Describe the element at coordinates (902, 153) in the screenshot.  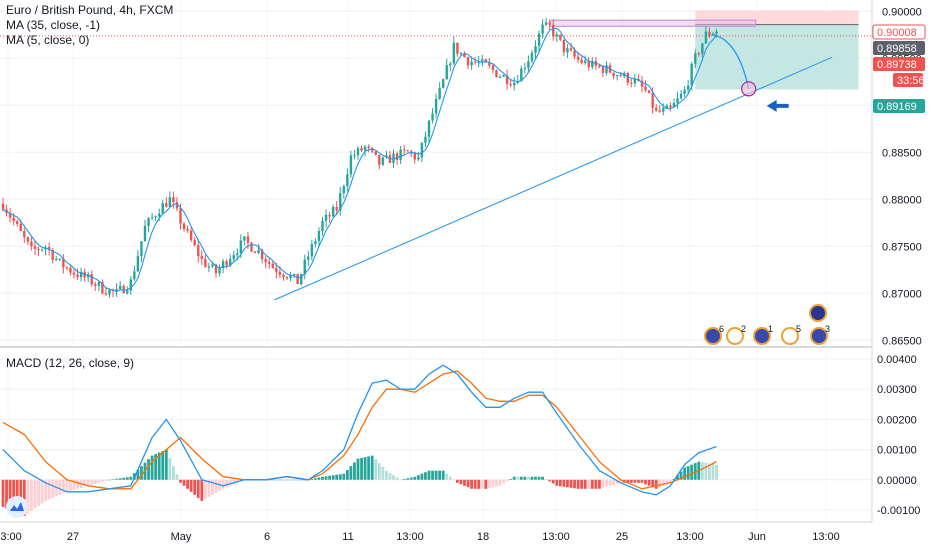
I see `price-tick-label: 0.88500` at that location.